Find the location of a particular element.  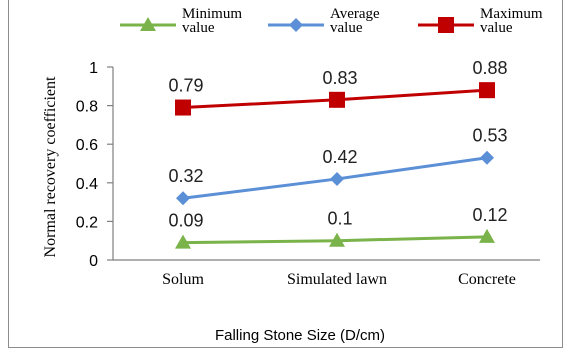

series-square: 0.79 0.83 0.88 is located at coordinates (338, 87).